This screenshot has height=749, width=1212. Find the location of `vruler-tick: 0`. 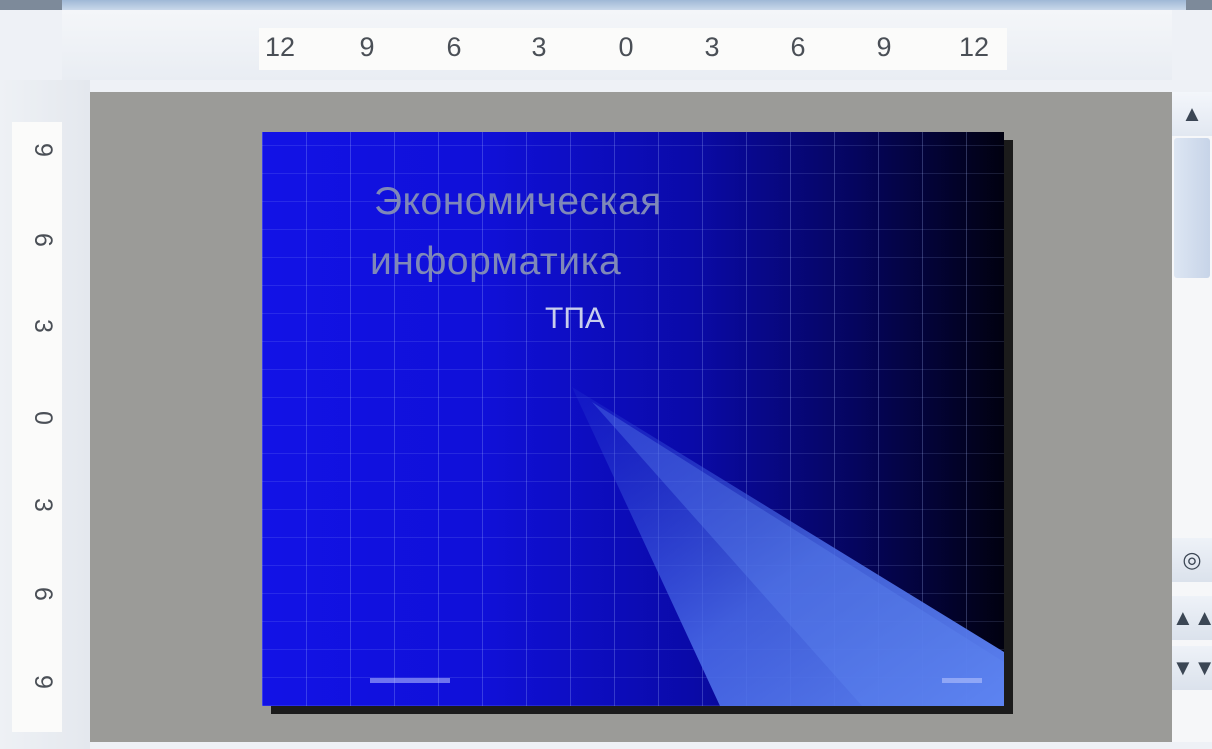

vruler-tick: 0 is located at coordinates (43, 418).